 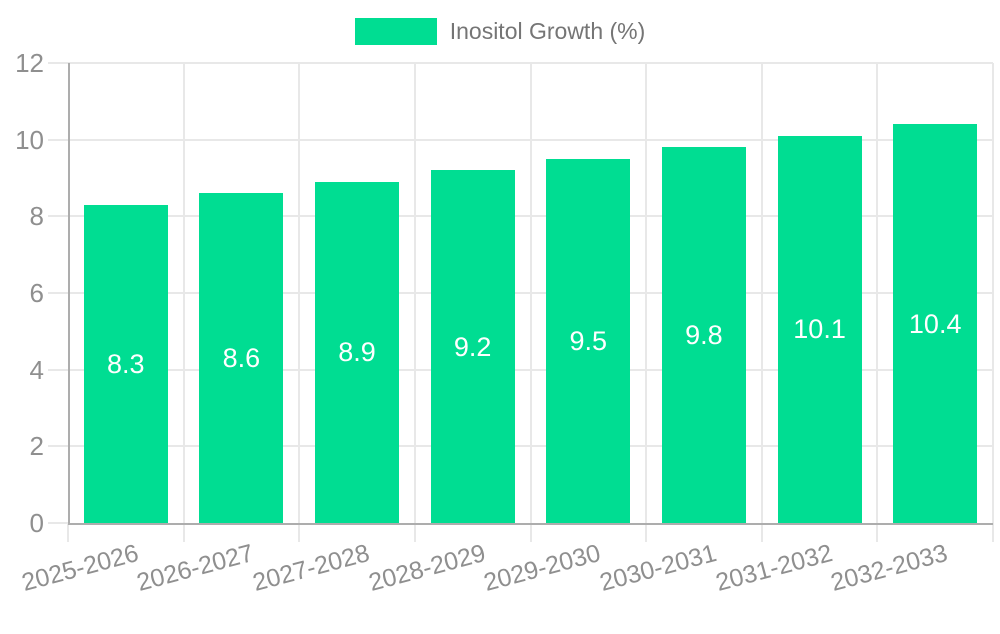 I want to click on bar-value-label: 8.3, so click(x=126, y=363).